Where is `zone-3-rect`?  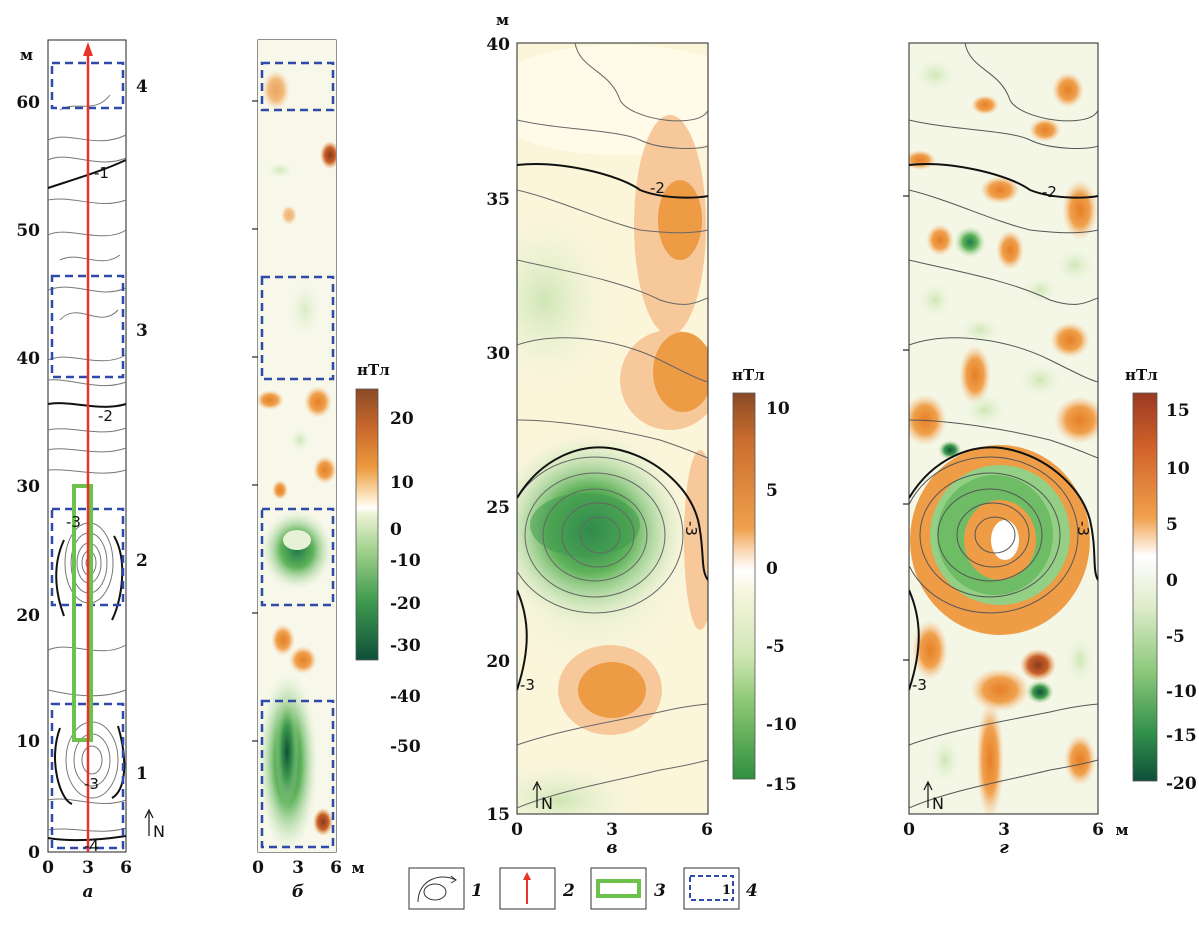
zone-3-rect is located at coordinates (87, 326).